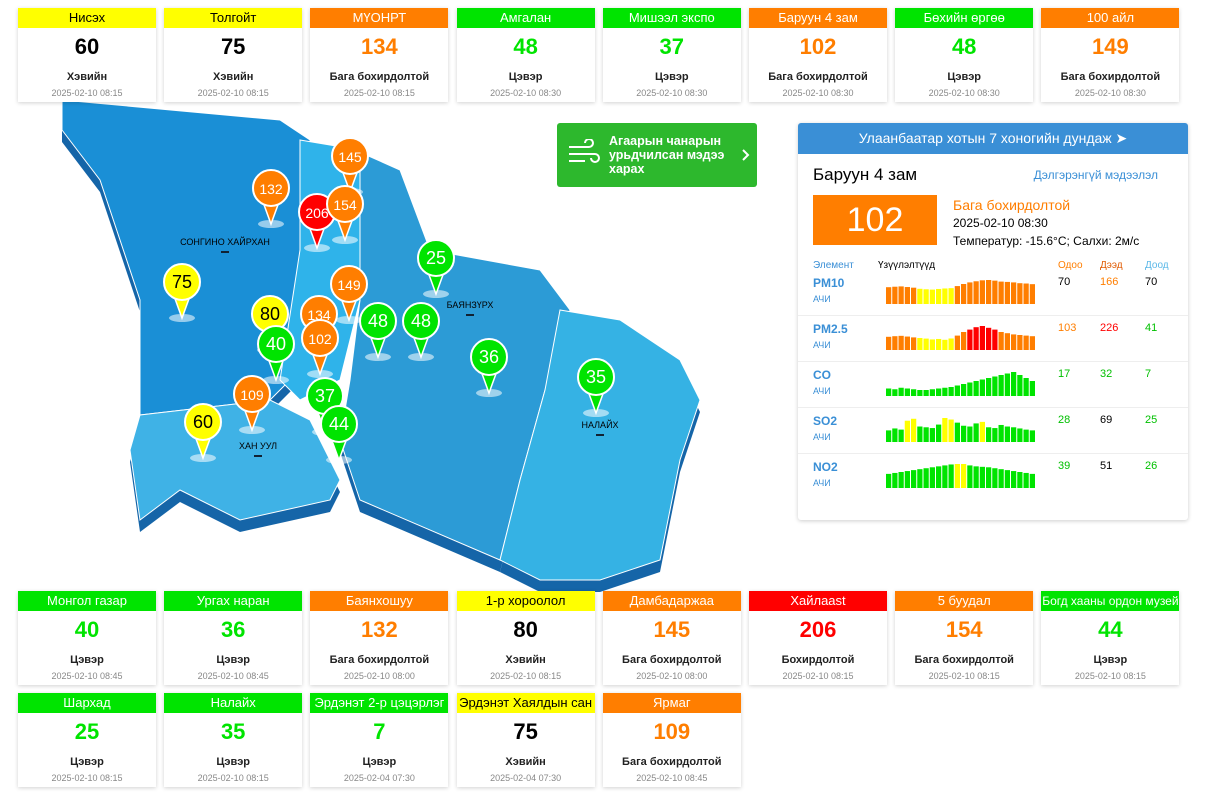  Describe the element at coordinates (671, 740) in the screenshot. I see `station-card: Ярмаг 109 Бага бохирдолтой 2025-02-10 08:45` at that location.